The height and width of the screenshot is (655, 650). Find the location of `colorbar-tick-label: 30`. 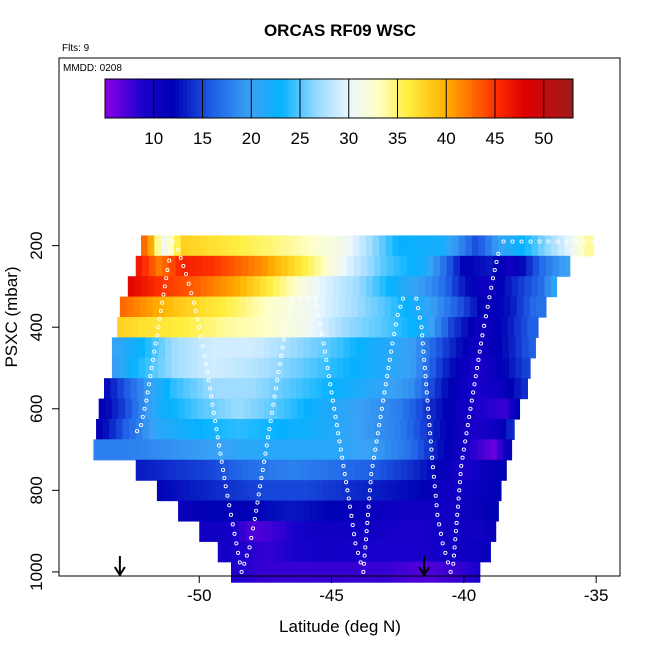

colorbar-tick-label: 30 is located at coordinates (348, 138).